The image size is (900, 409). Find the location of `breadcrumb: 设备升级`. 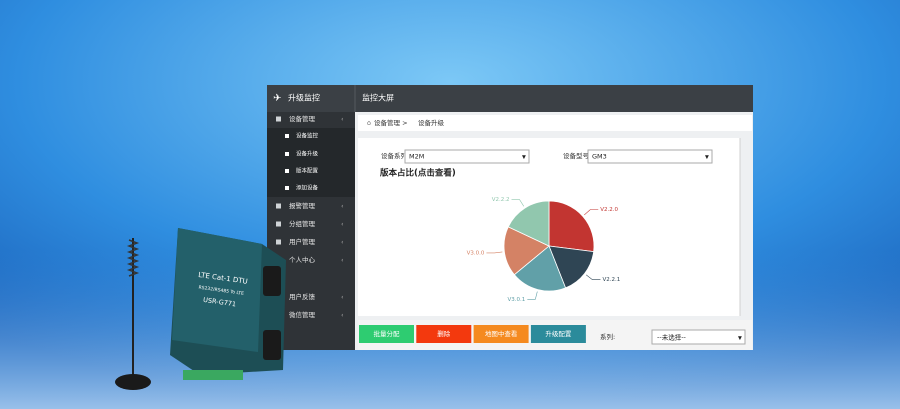

breadcrumb: 设备升级 is located at coordinates (431, 122).